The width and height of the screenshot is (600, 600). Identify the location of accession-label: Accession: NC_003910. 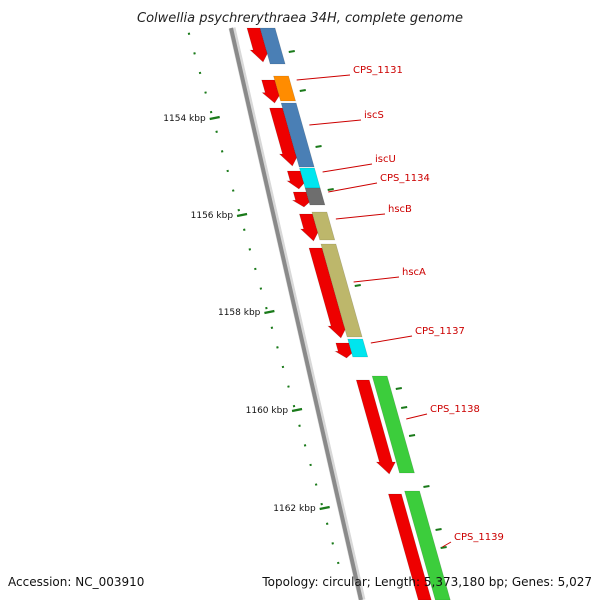
(76, 582).